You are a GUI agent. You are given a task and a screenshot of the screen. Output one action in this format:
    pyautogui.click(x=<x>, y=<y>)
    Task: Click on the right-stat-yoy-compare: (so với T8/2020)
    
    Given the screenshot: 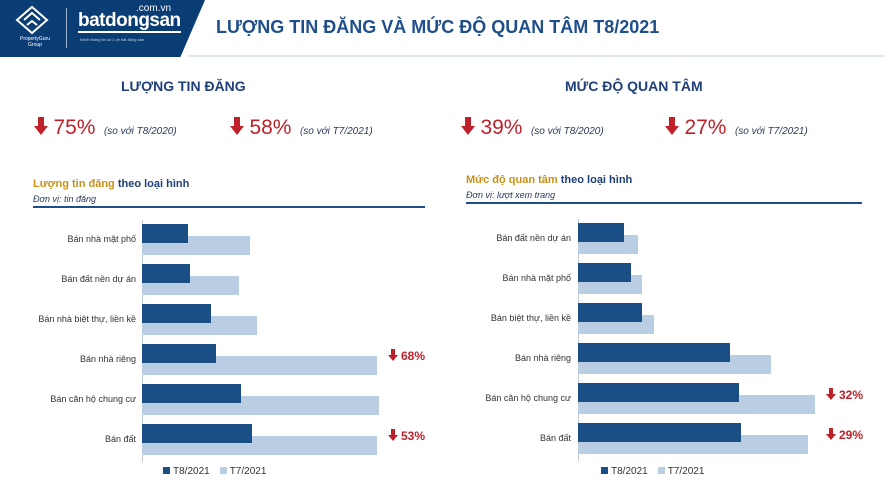 What is the action you would take?
    pyautogui.click(x=567, y=131)
    